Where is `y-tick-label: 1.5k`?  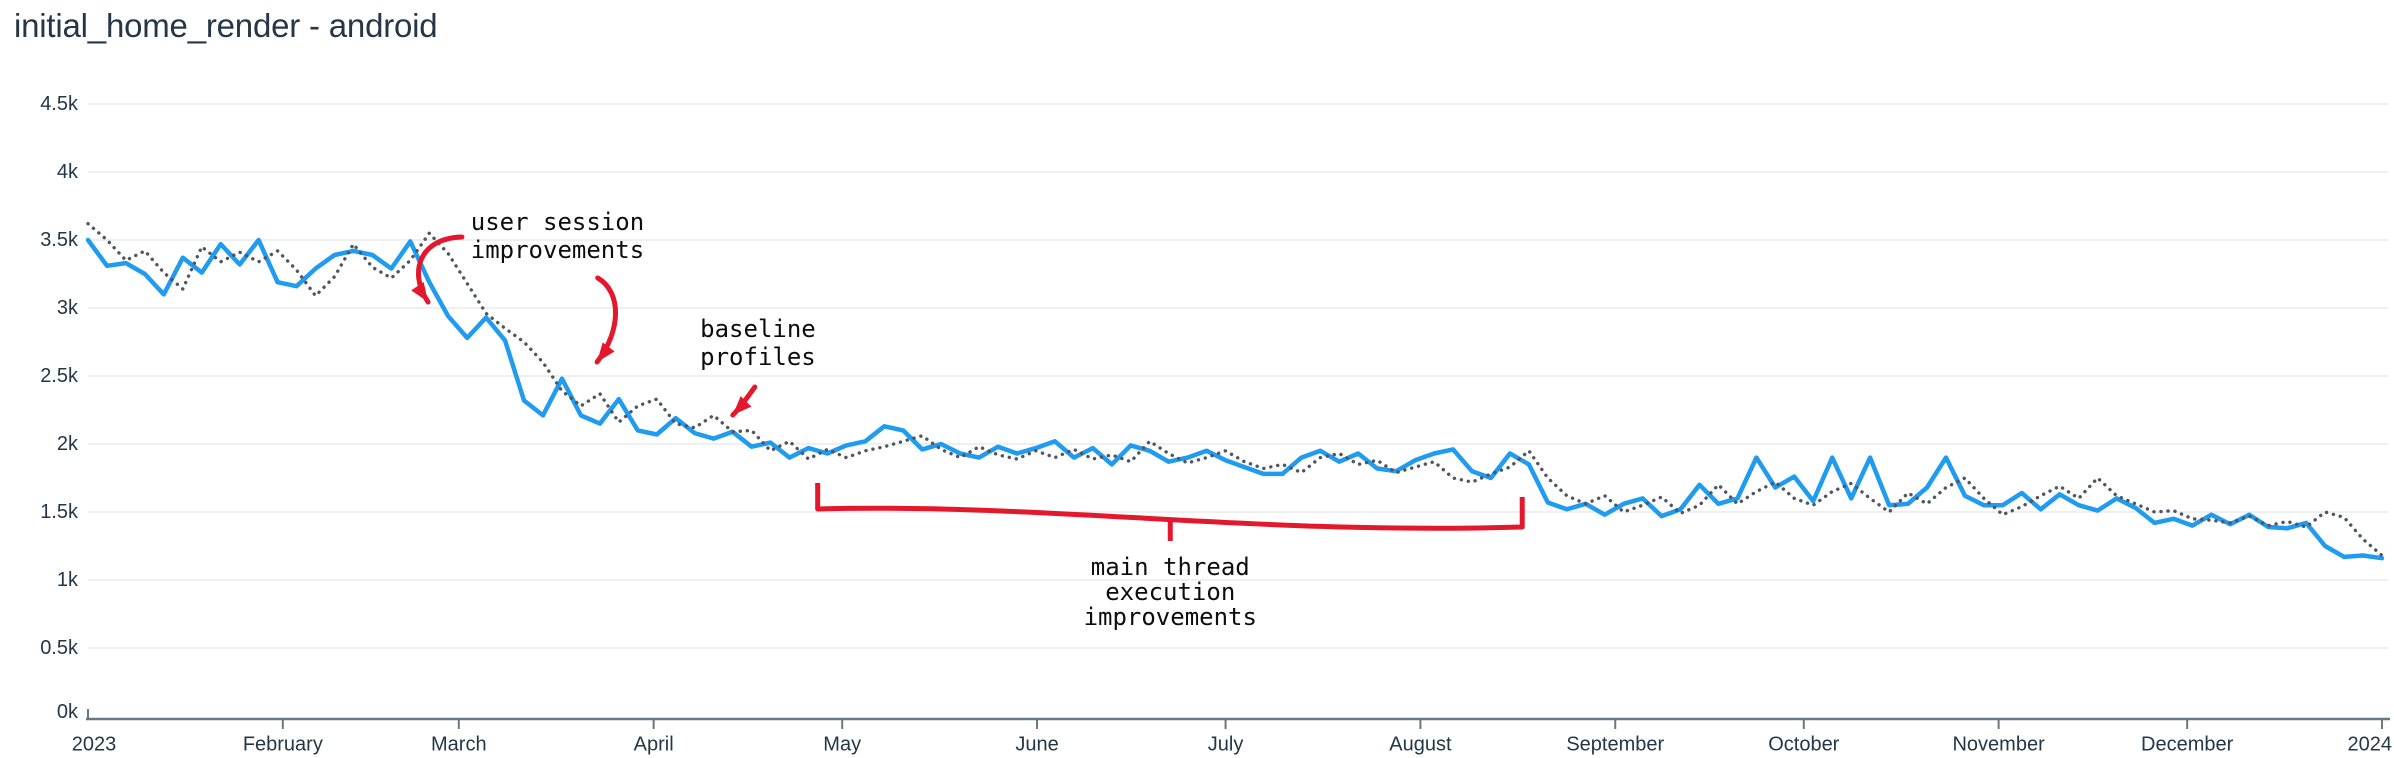 y-tick-label: 1.5k is located at coordinates (59, 512).